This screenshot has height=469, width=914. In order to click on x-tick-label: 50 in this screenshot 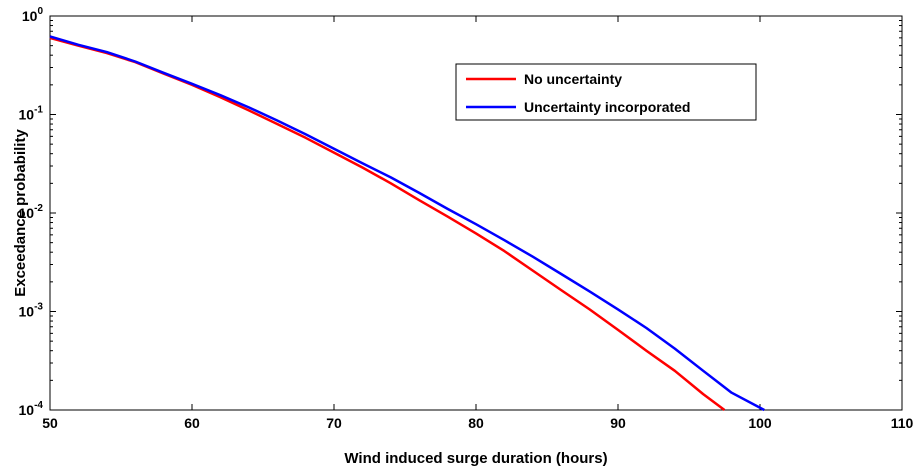, I will do `click(50, 423)`.